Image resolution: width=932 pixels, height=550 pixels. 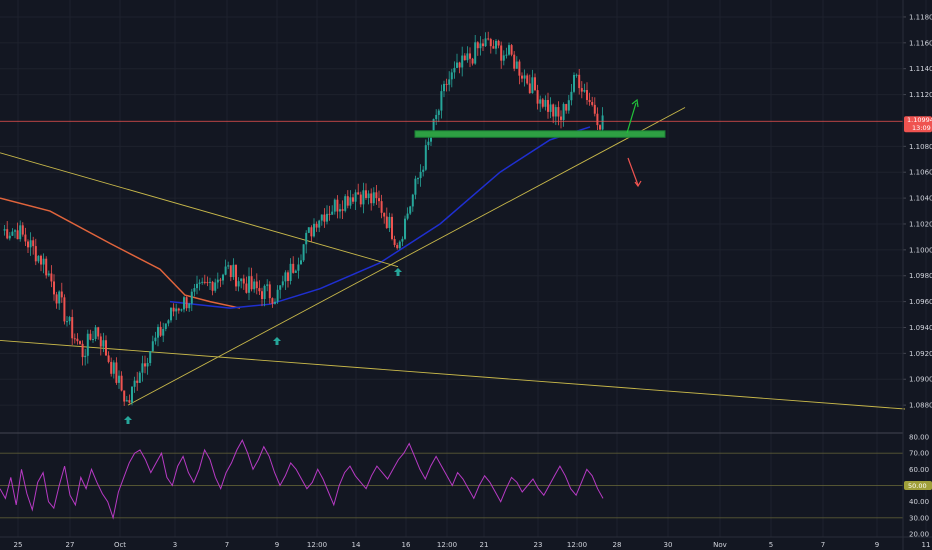 What do you see at coordinates (919, 470) in the screenshot?
I see `rsi-tick-label: 60.00` at bounding box center [919, 470].